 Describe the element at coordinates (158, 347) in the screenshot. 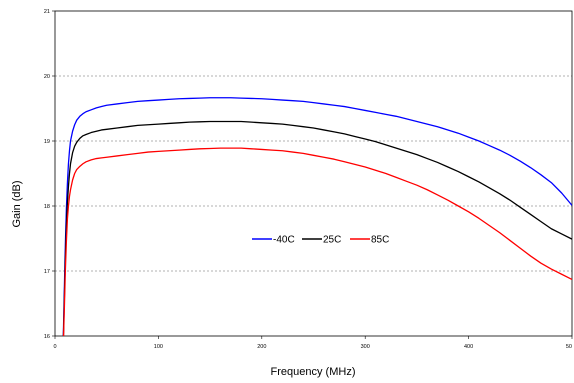

I see `x-tick-label: 100` at that location.